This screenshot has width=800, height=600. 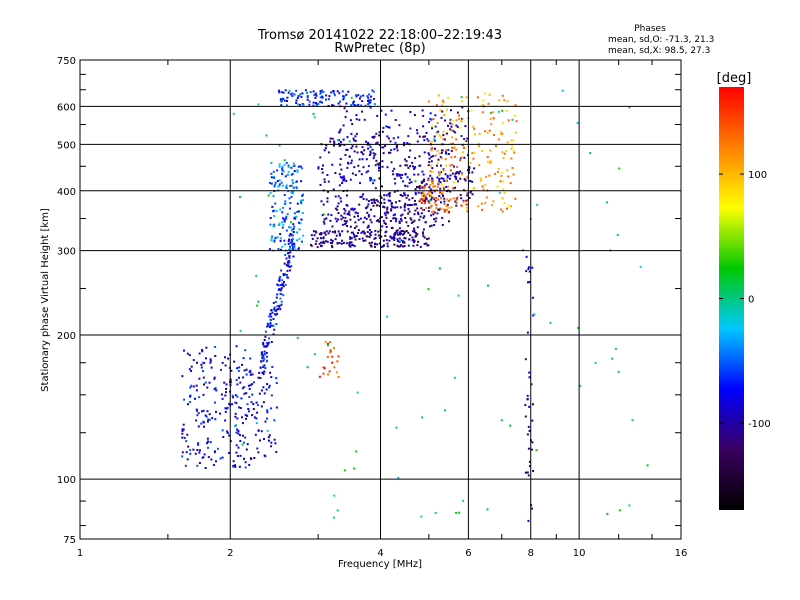 What do you see at coordinates (382, 553) in the screenshot?
I see `x-axis-ticks: 1 2 4 6 8 10 16` at bounding box center [382, 553].